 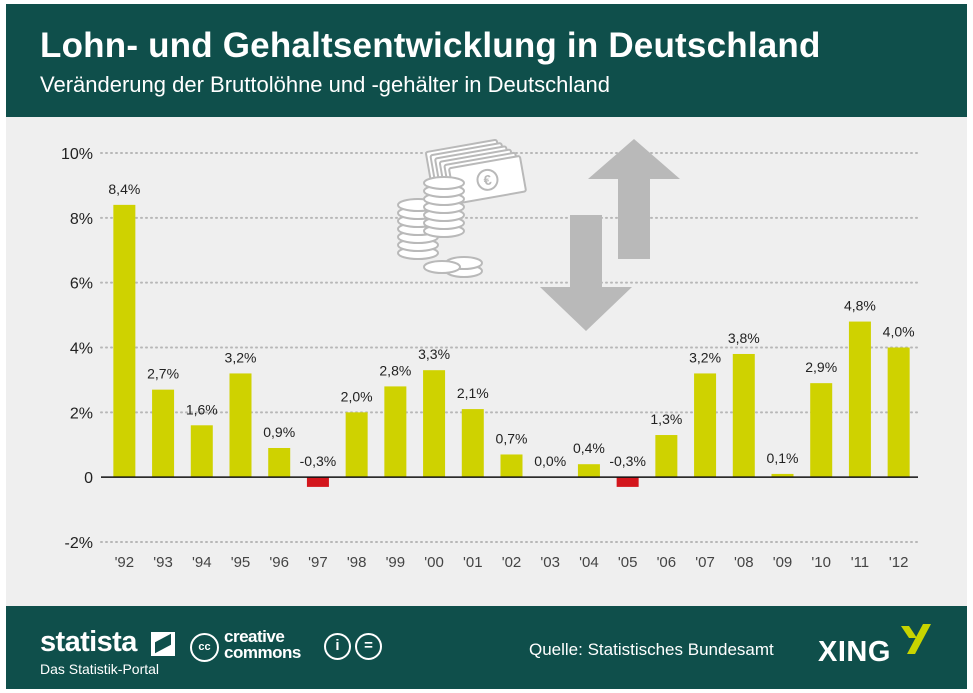 I want to click on data-label: 2,7%, so click(x=163, y=374).